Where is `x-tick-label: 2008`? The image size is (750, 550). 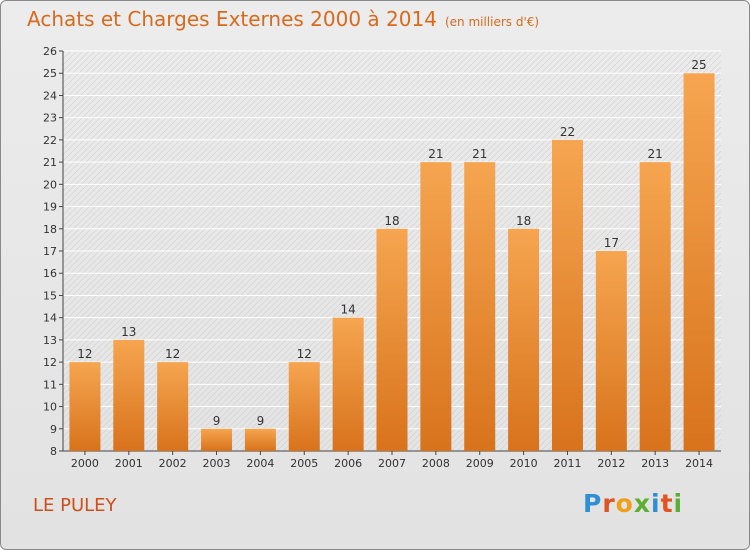
x-tick-label: 2008 is located at coordinates (436, 463).